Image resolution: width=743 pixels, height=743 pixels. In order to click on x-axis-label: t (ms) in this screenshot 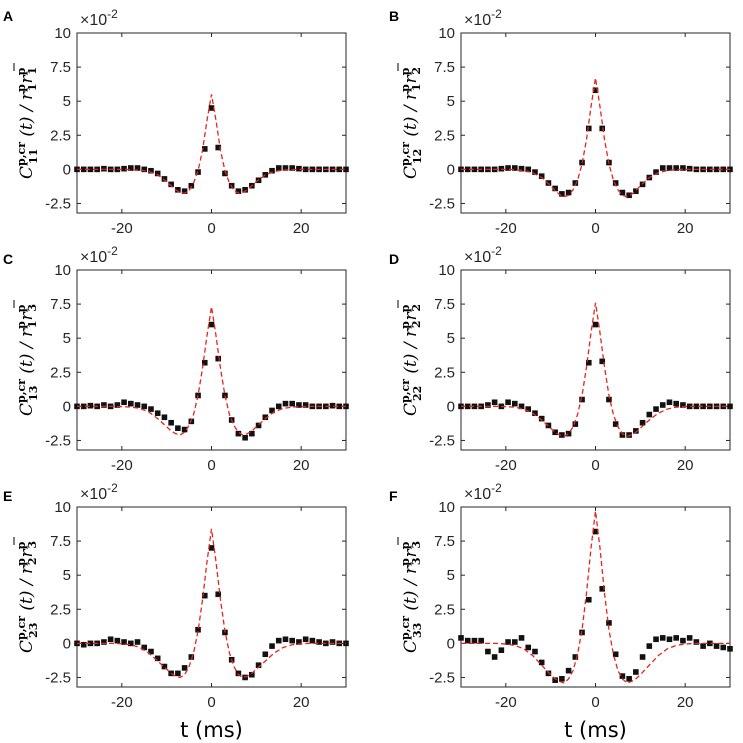, I will do `click(211, 730)`.